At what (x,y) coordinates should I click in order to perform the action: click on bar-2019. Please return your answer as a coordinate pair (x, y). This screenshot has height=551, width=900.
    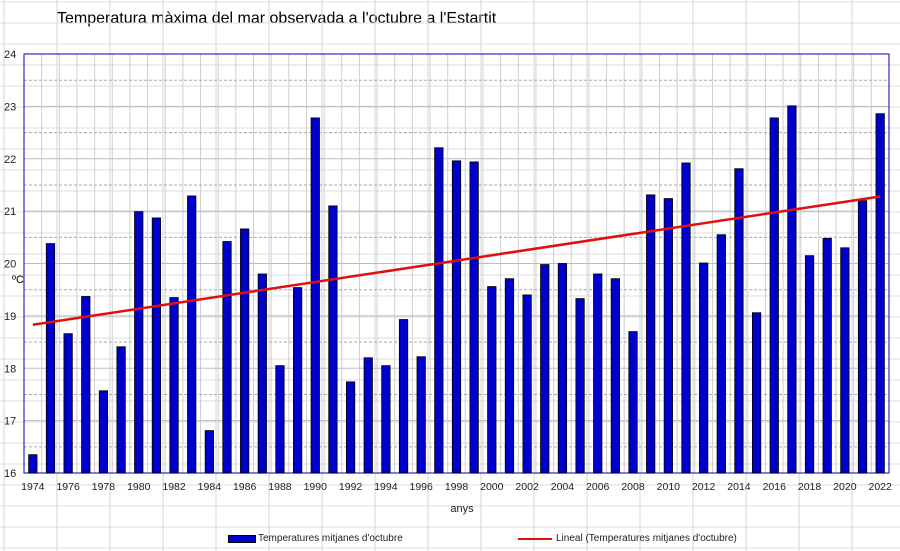
    Looking at the image, I should click on (827, 355).